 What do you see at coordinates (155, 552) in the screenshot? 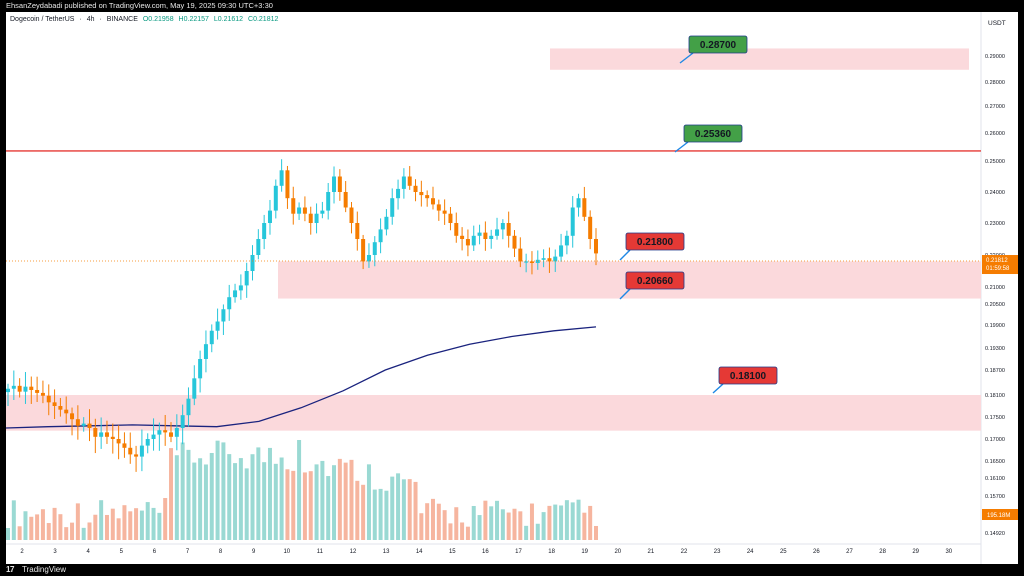
I see `time-tick-label: 6` at bounding box center [155, 552].